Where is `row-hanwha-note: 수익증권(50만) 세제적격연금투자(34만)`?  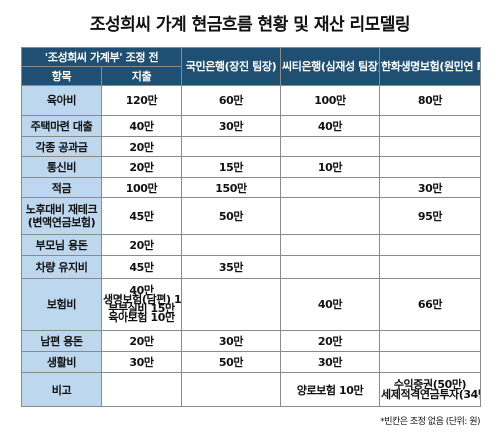 row-hanwha-note: 수익증권(50만) 세제적격연금투자(34만) is located at coordinates (430, 389).